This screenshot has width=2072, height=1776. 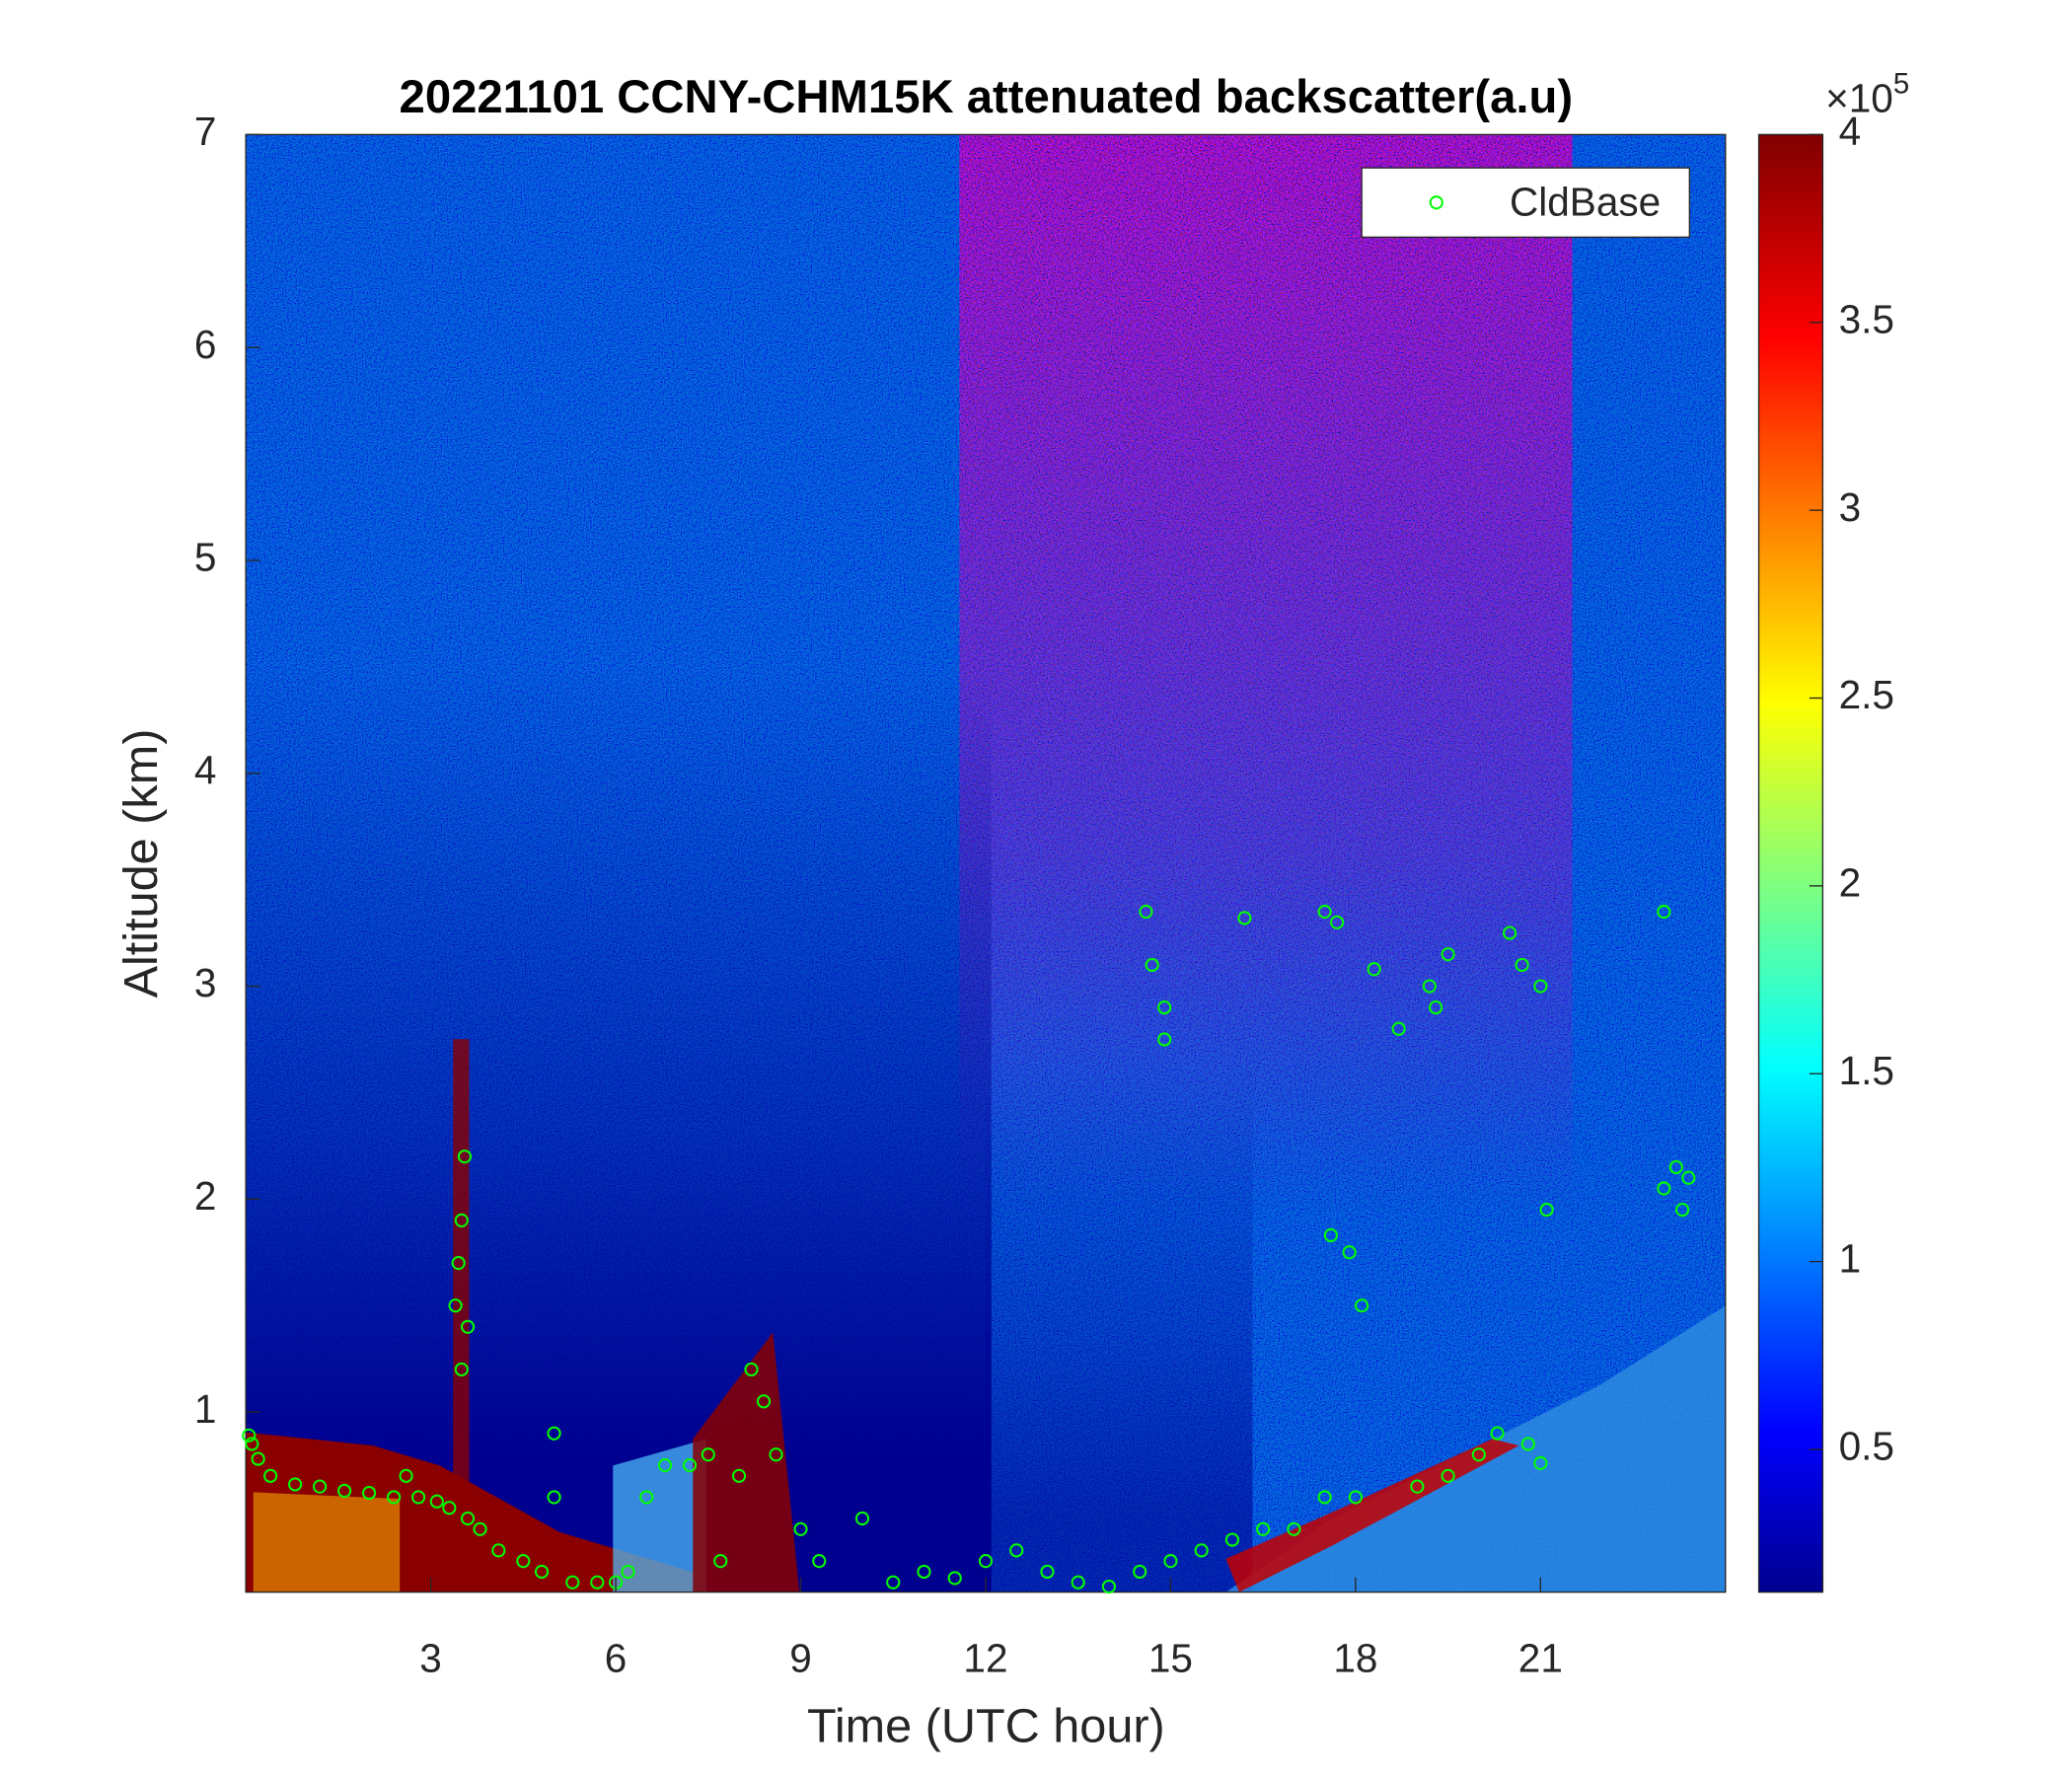 What do you see at coordinates (1902, 84) in the screenshot?
I see `colorbar-multiplier-exponent: 5` at bounding box center [1902, 84].